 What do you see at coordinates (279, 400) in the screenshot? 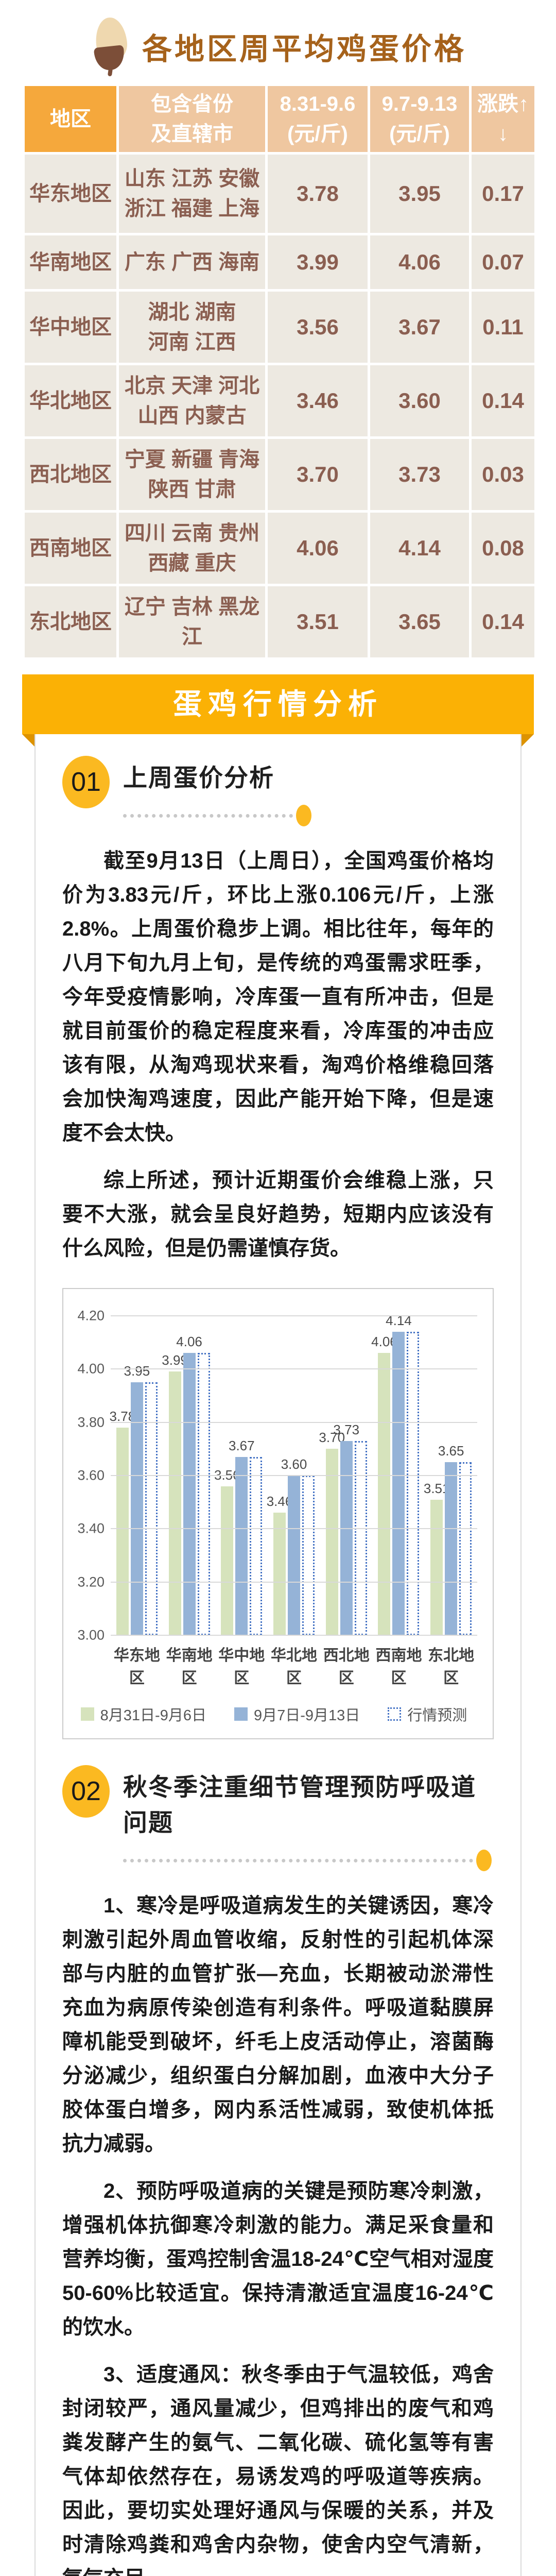
I see `table-row: 华北地区 北京 天津 河北 山西 内蒙古 3.46 3.60 0.14` at bounding box center [279, 400].